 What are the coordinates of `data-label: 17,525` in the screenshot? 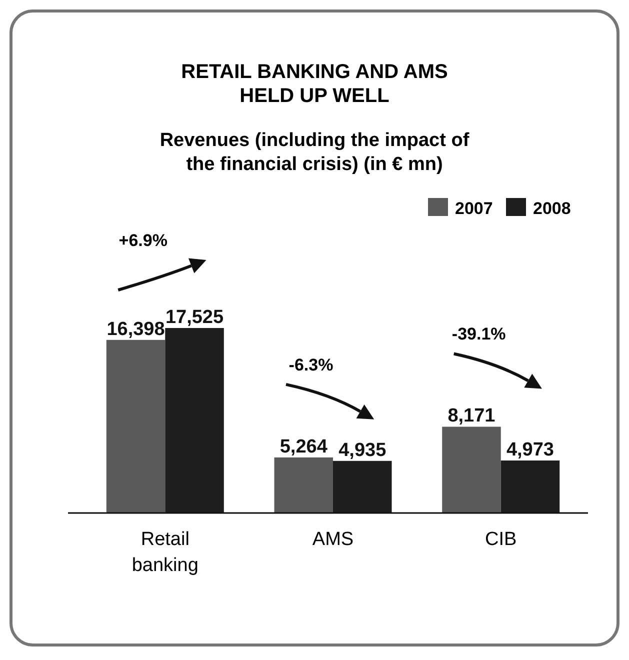 It's located at (194, 317).